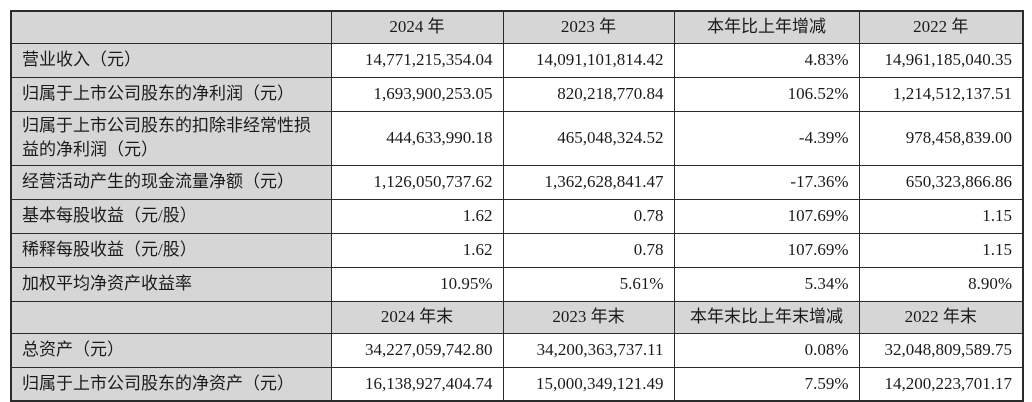 Image resolution: width=1032 pixels, height=402 pixels. I want to click on column-header: 本年末比上年末增减, so click(766, 317).